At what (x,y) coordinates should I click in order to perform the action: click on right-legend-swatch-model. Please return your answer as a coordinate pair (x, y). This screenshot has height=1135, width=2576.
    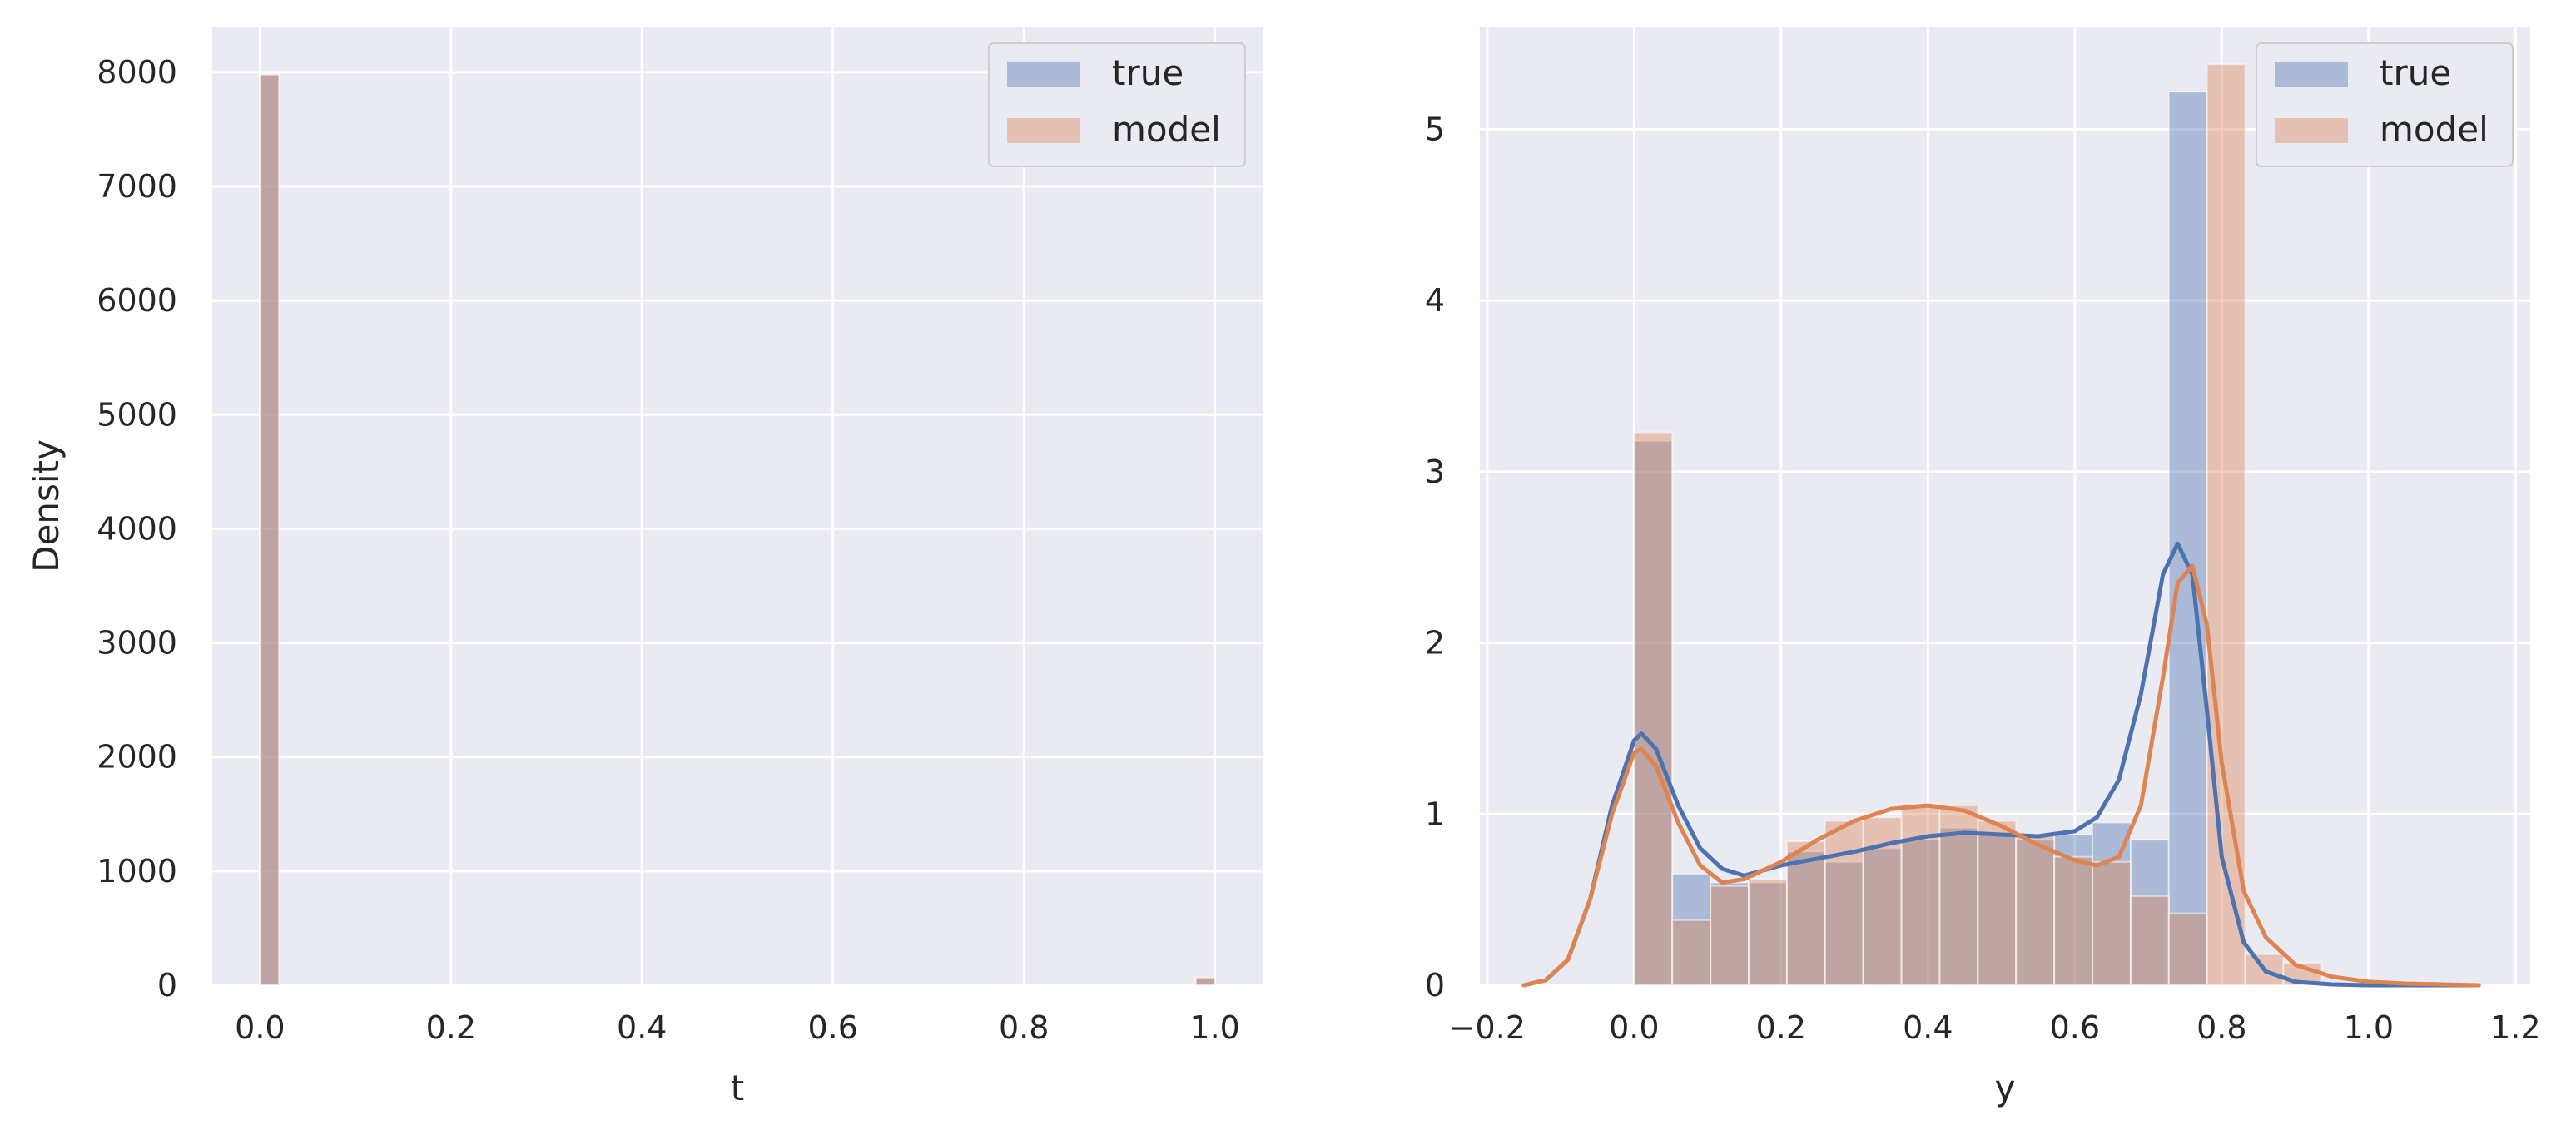
    Looking at the image, I should click on (2311, 130).